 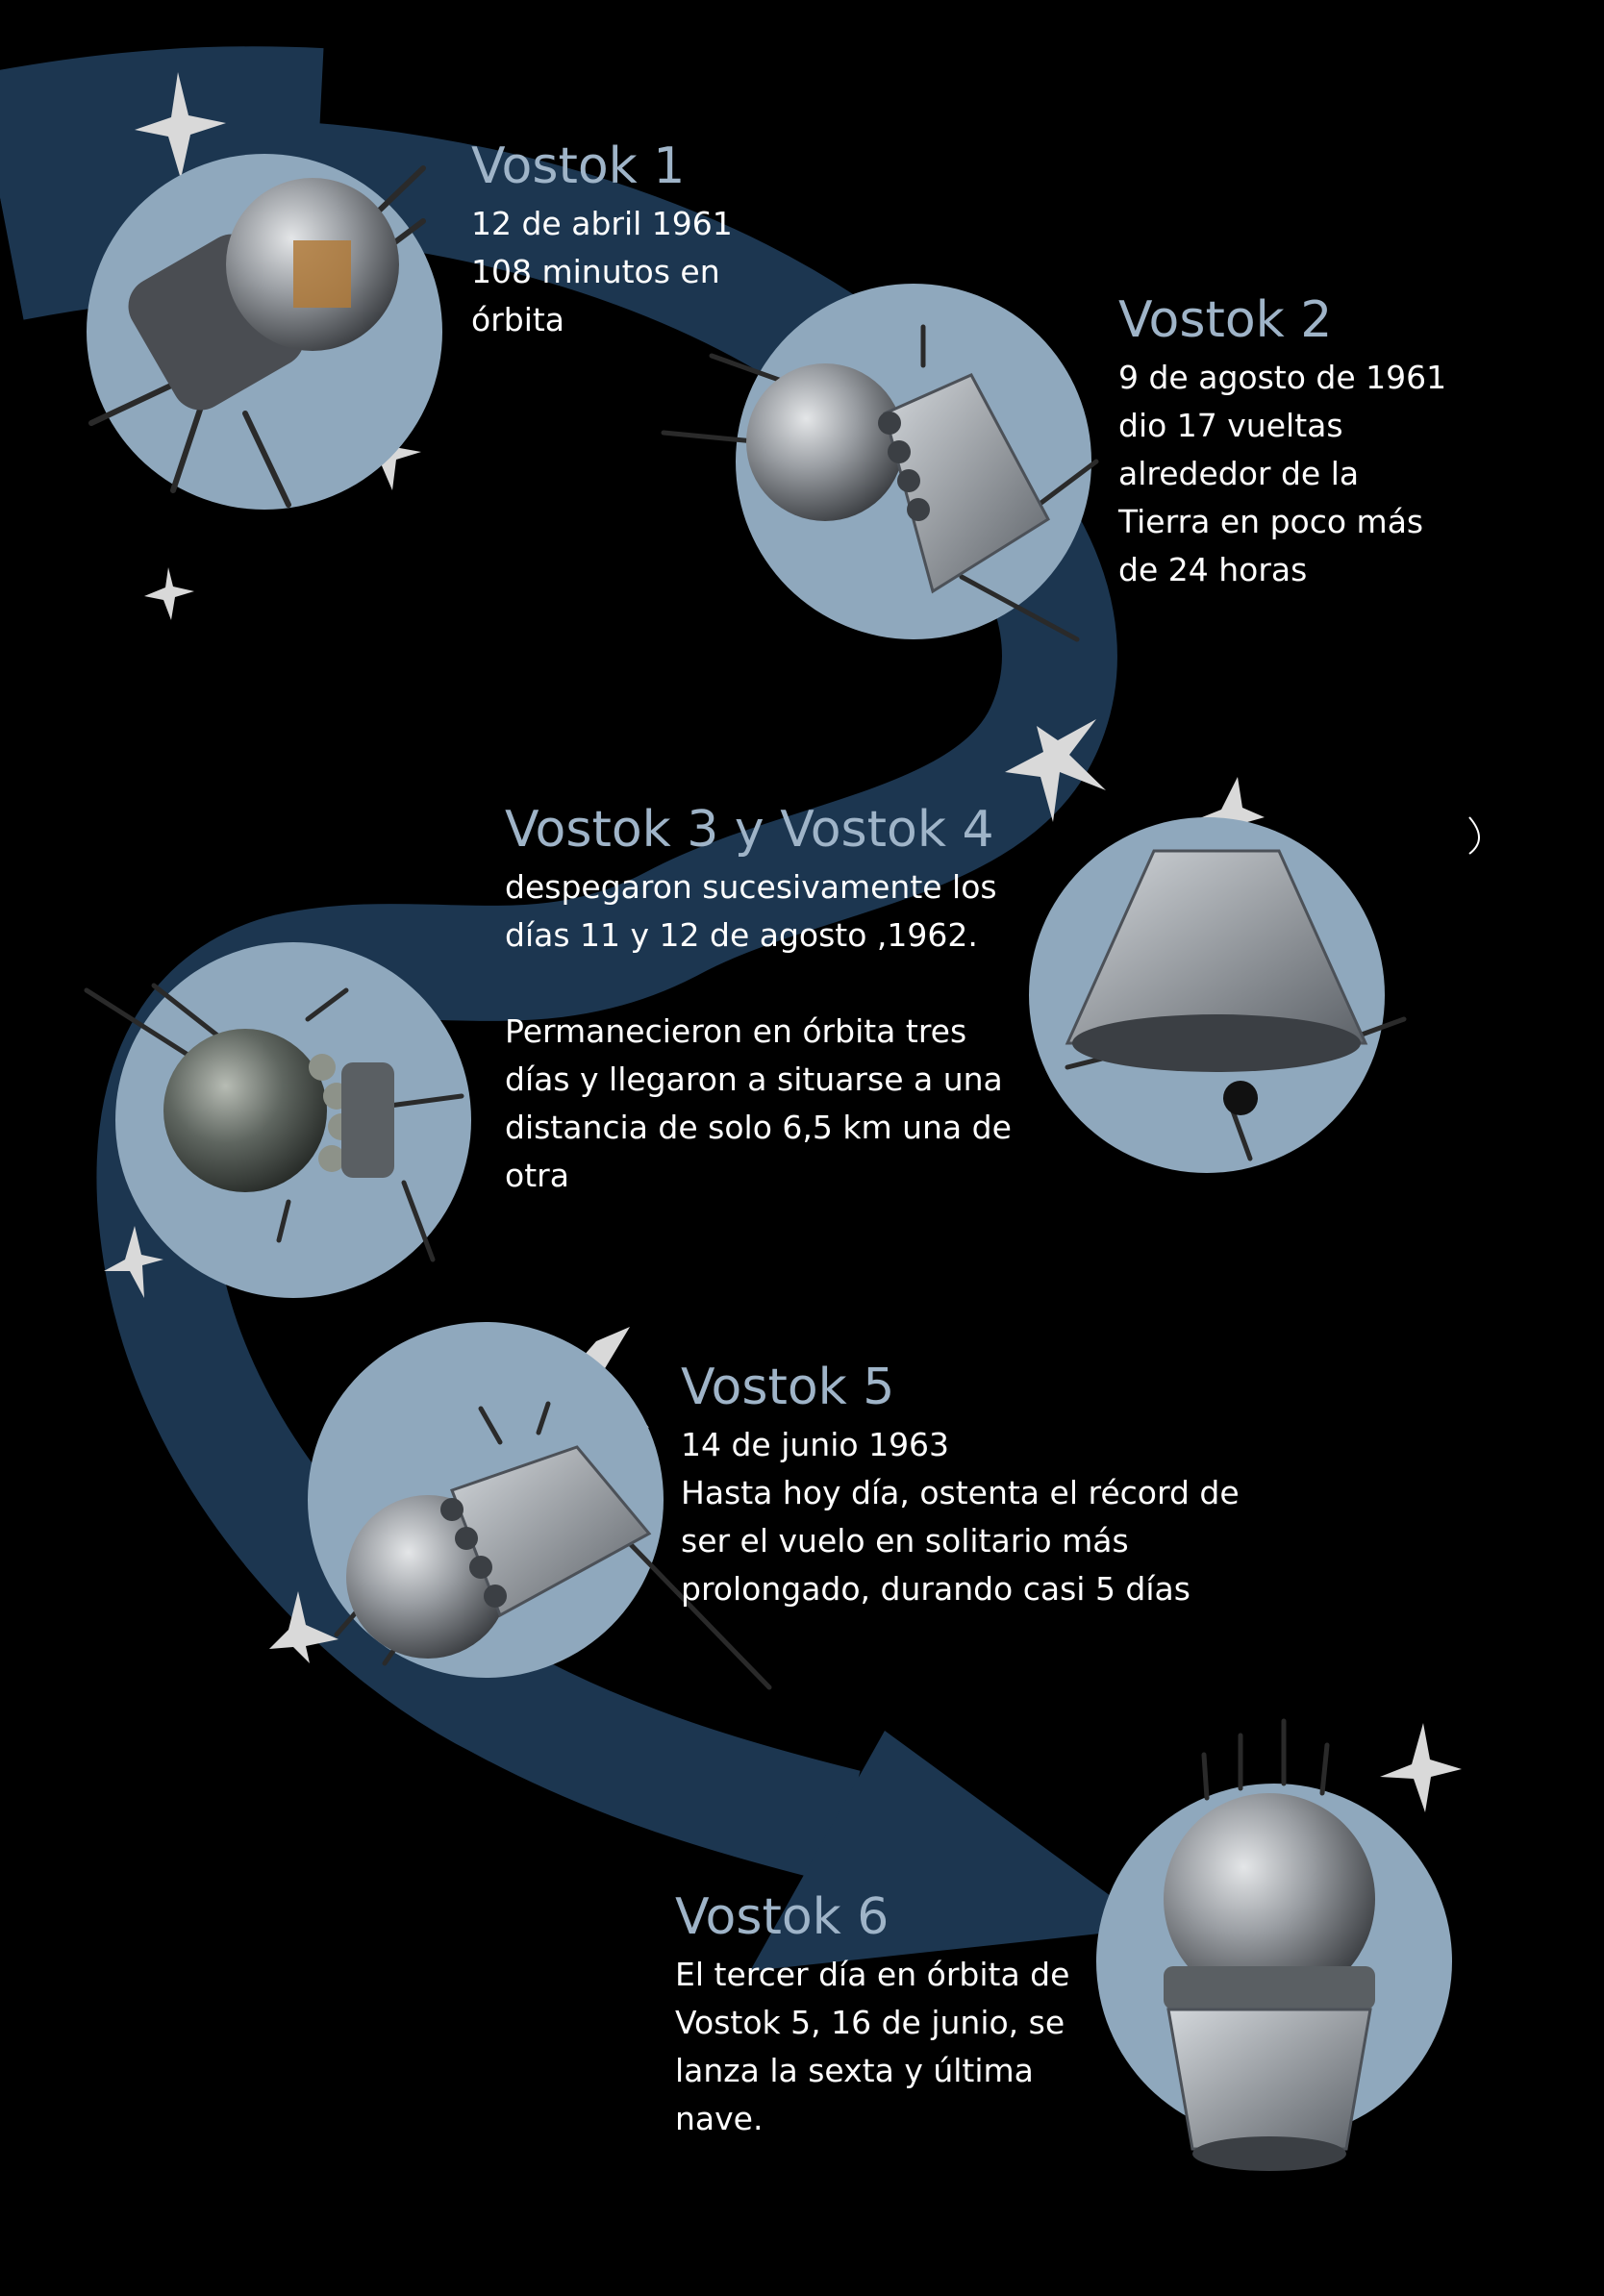 I want to click on mission-title: Vostok 3 y Vostok 4, so click(x=749, y=830).